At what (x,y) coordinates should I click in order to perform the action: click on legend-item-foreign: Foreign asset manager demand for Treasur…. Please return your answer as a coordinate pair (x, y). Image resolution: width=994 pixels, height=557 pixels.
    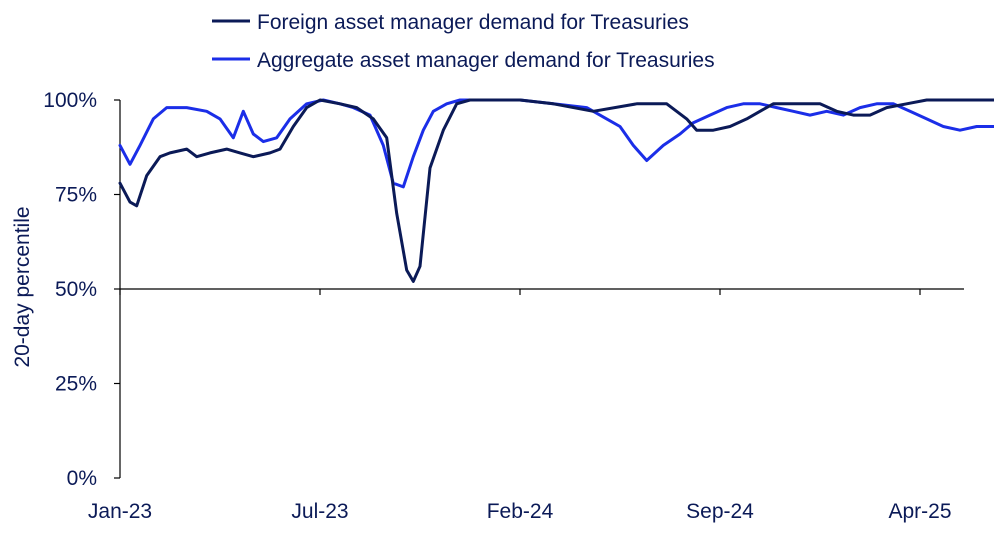
    Looking at the image, I should click on (450, 22).